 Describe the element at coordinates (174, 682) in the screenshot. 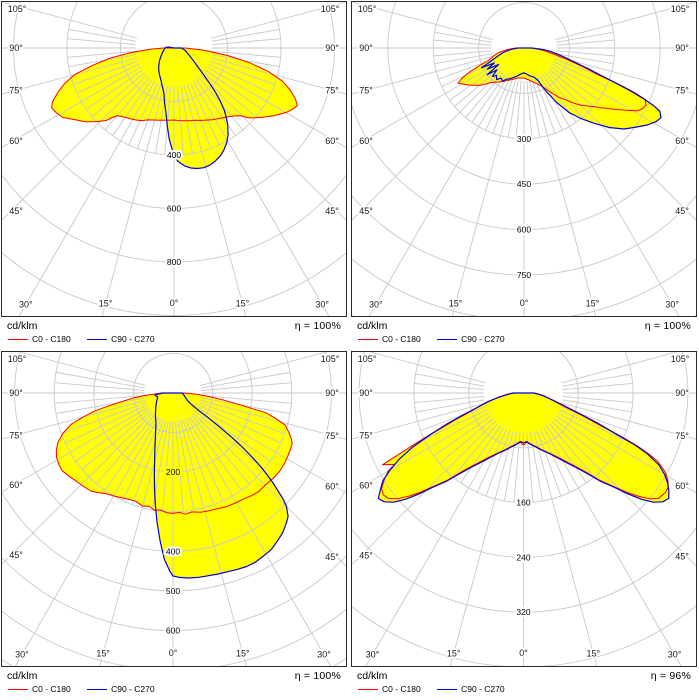

I see `legend-bottom-left: cd/klm η = 100% C0 - C180 C90 - C270` at that location.